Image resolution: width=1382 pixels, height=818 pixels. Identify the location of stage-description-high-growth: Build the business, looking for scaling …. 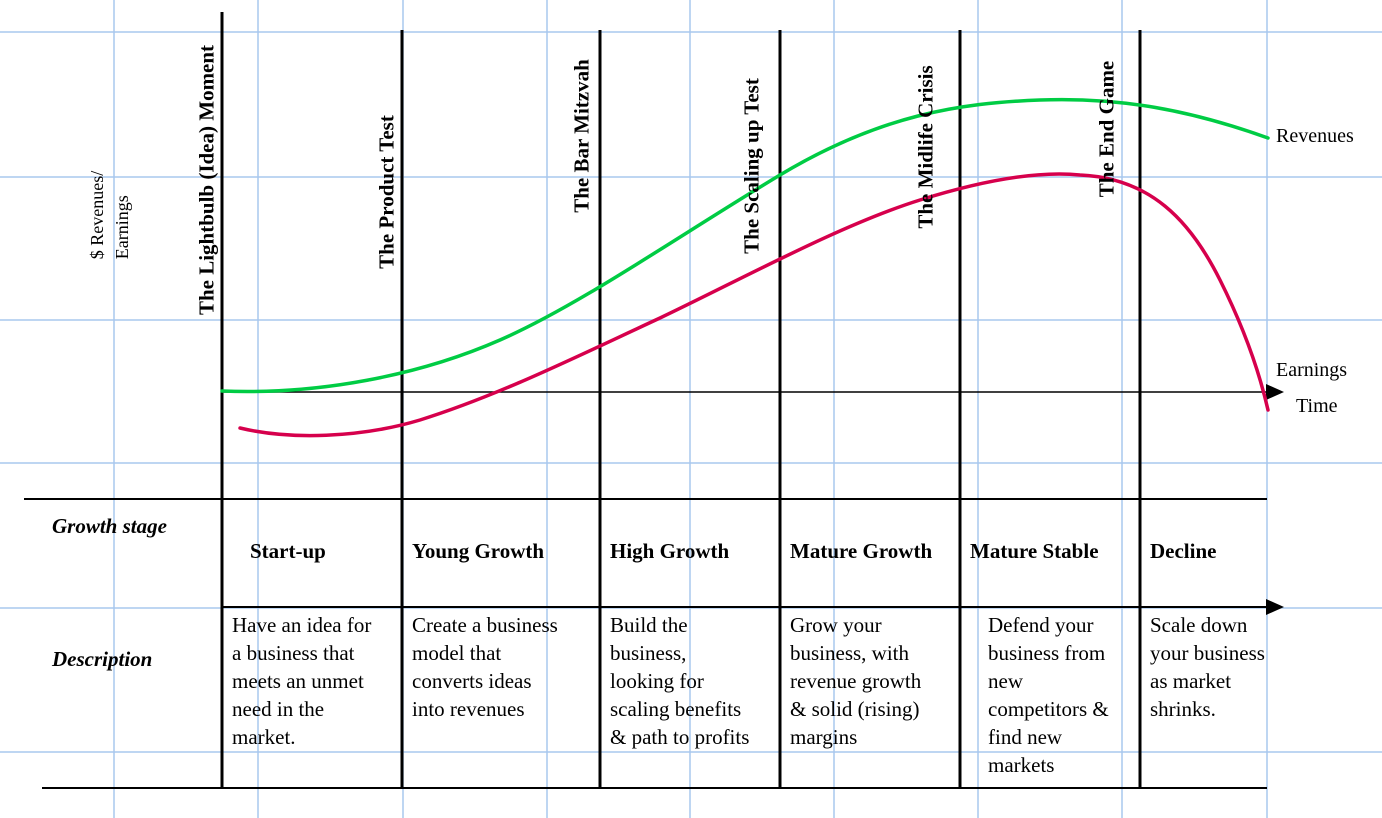
(680, 681).